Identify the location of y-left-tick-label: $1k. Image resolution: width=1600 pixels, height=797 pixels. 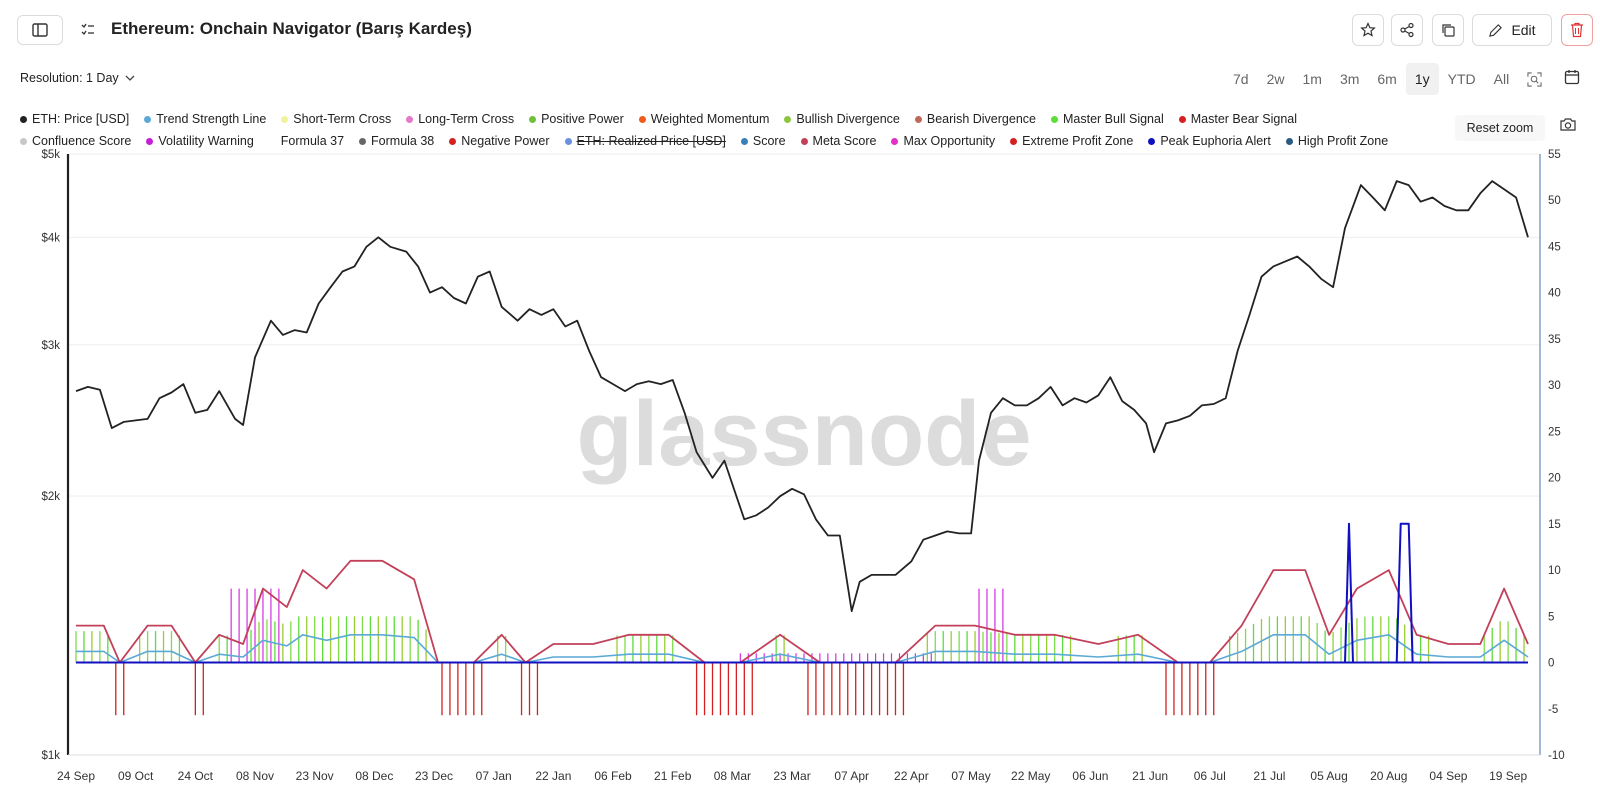
(50, 756).